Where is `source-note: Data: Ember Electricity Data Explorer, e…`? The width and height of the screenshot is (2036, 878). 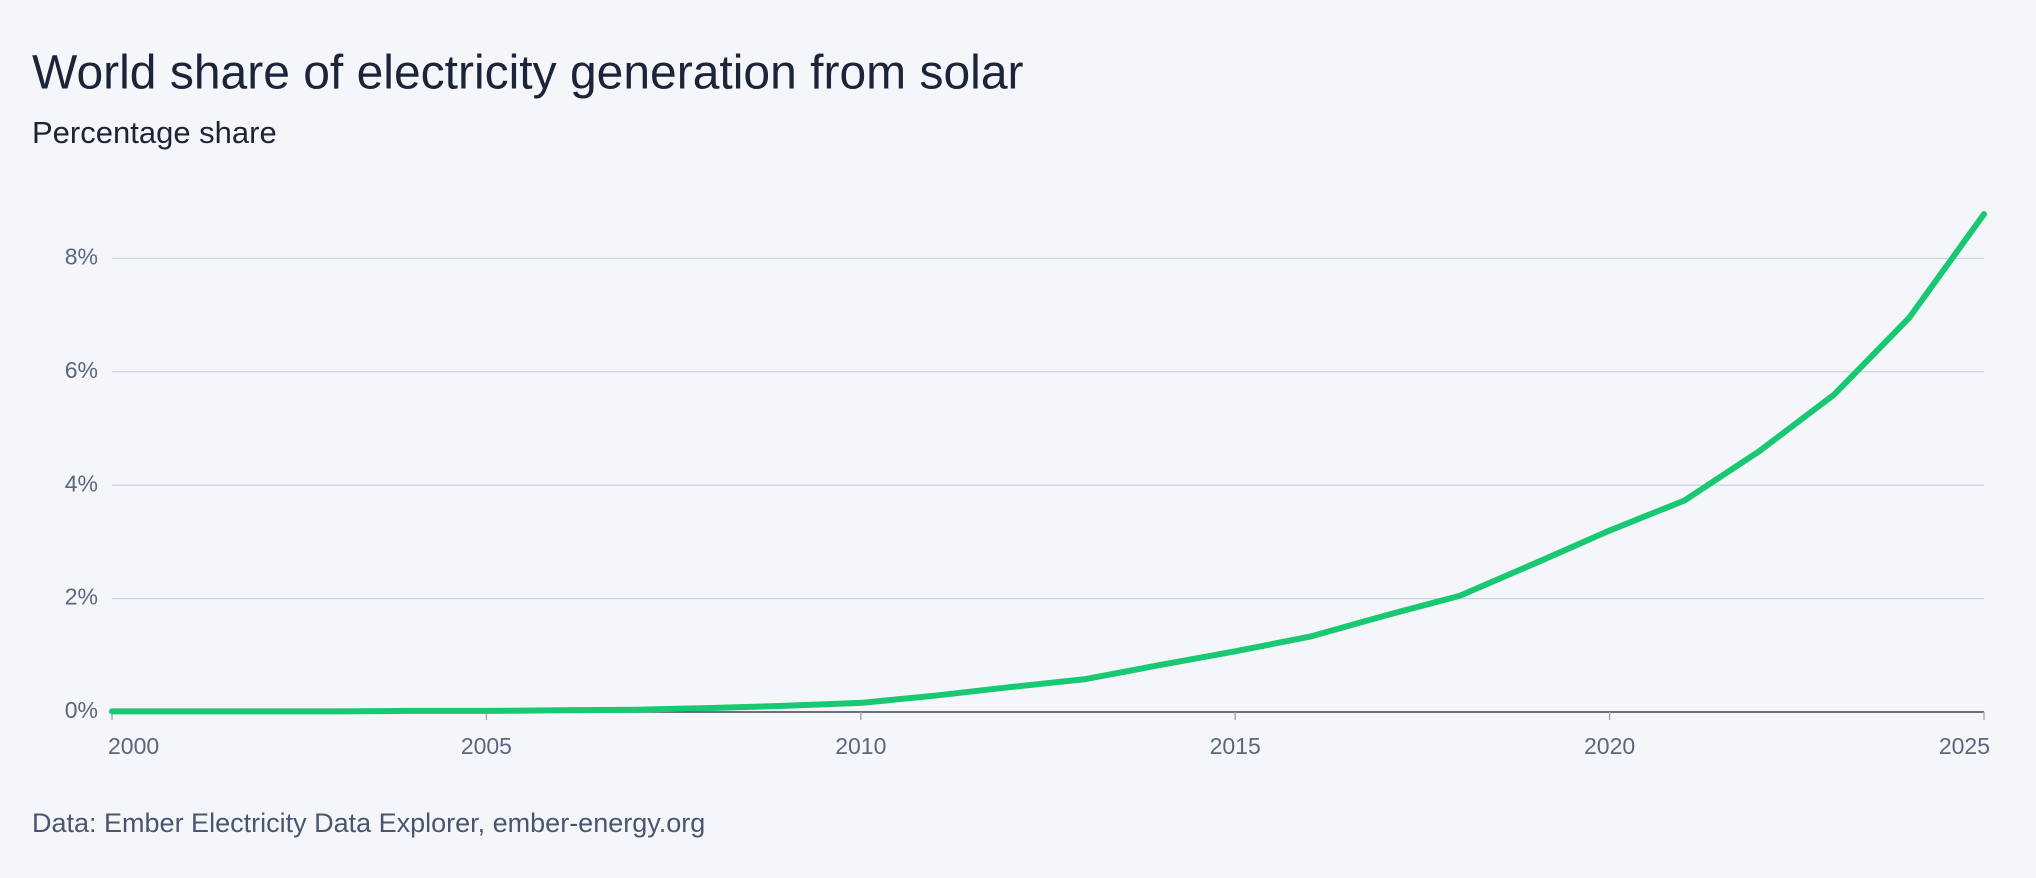 source-note: Data: Ember Electricity Data Explorer, e… is located at coordinates (368, 823).